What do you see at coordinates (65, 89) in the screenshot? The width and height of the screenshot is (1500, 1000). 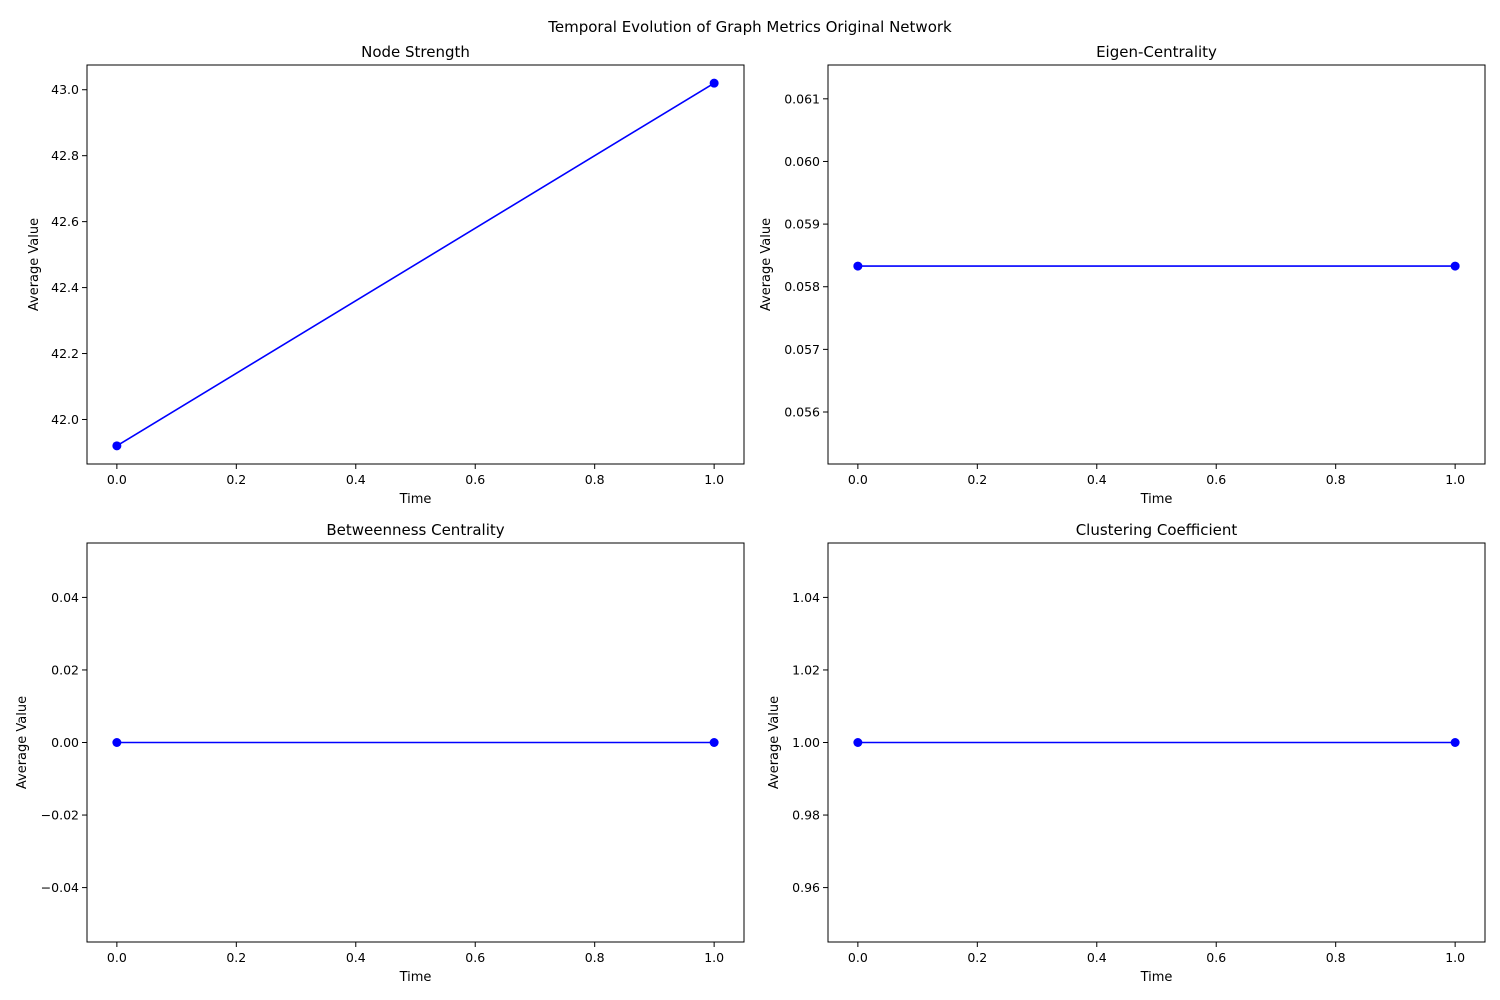 I see `y-tick-label: 43.0` at bounding box center [65, 89].